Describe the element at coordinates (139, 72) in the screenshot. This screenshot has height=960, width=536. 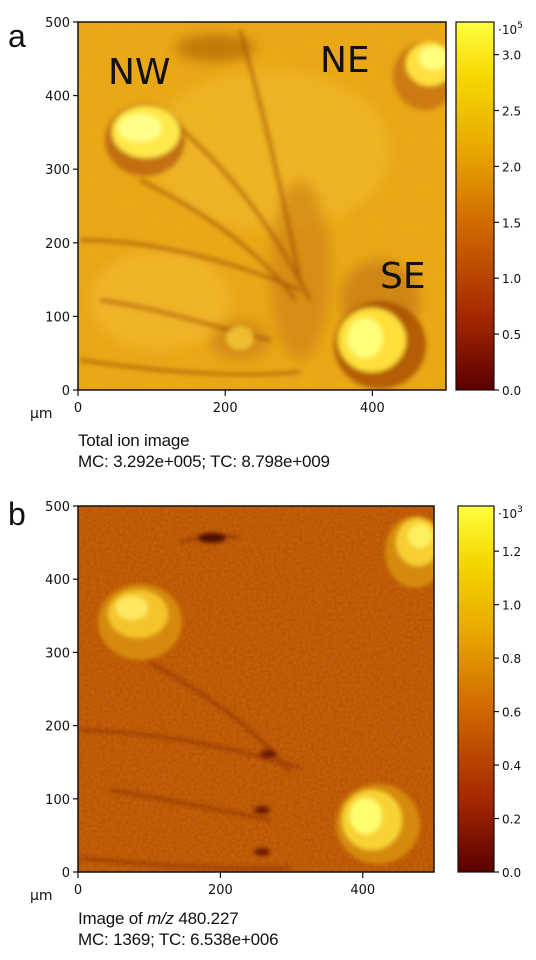
I see `region-label-nw: NW` at that location.